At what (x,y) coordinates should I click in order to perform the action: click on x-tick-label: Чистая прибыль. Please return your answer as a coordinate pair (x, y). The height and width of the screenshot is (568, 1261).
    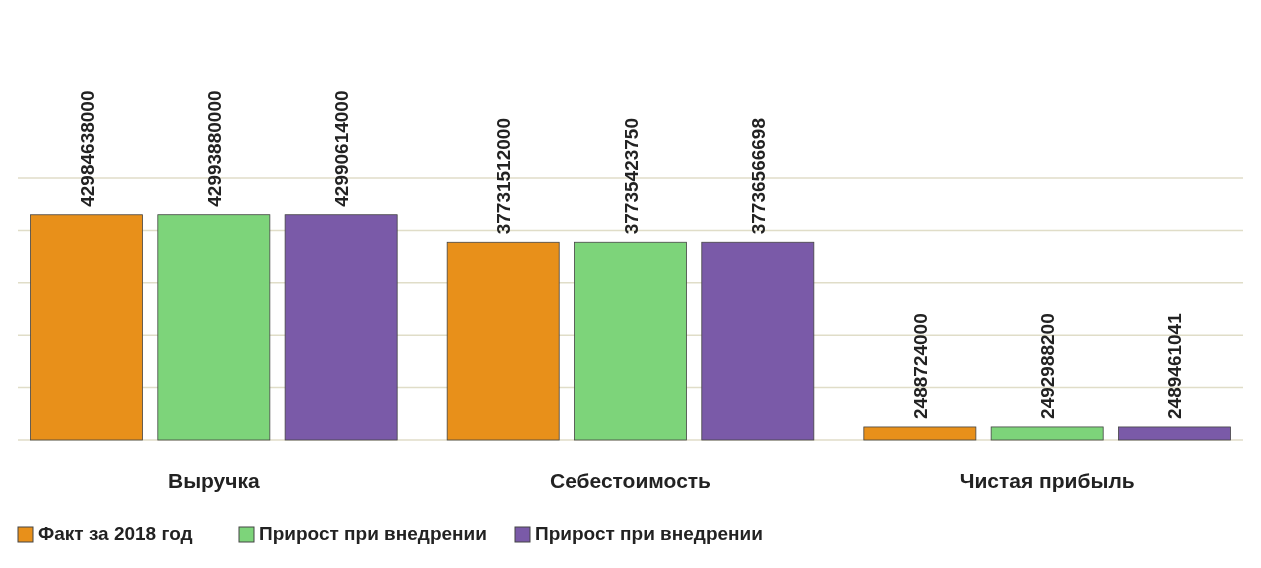
    Looking at the image, I should click on (1047, 480).